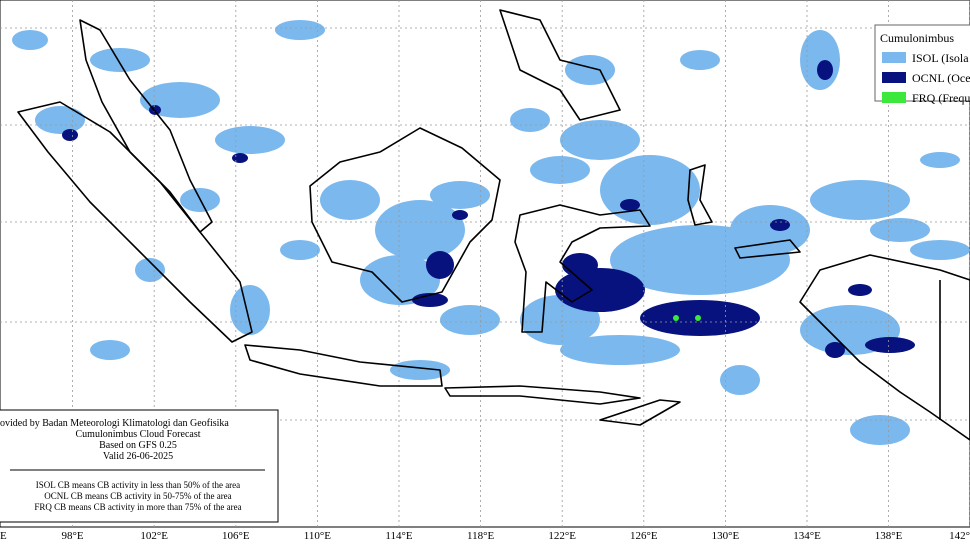 The height and width of the screenshot is (549, 970). I want to click on timor, so click(640, 412).